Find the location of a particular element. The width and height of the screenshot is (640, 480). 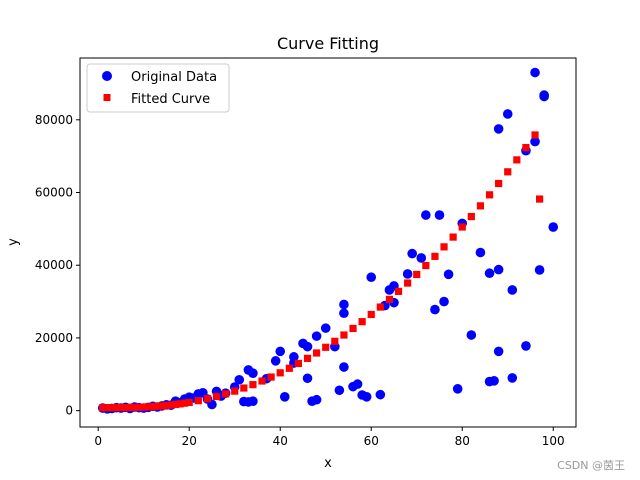

x-tick-label: 40 is located at coordinates (280, 441).